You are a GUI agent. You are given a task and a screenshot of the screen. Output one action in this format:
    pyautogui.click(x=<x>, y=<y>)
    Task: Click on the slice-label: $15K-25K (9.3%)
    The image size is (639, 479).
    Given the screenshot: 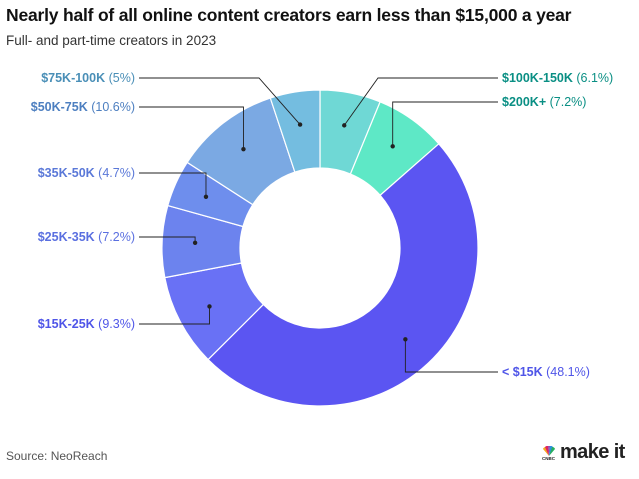 What is the action you would take?
    pyautogui.click(x=86, y=324)
    